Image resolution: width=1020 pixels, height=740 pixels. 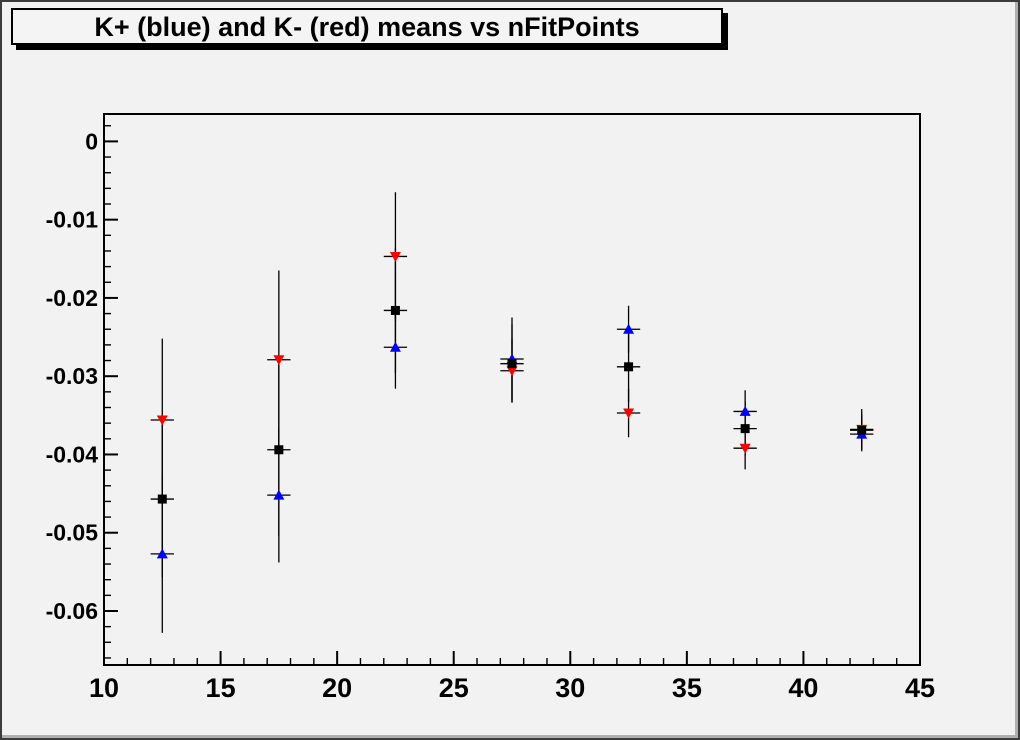 What do you see at coordinates (72, 298) in the screenshot?
I see `y-tick-label: -0.02` at bounding box center [72, 298].